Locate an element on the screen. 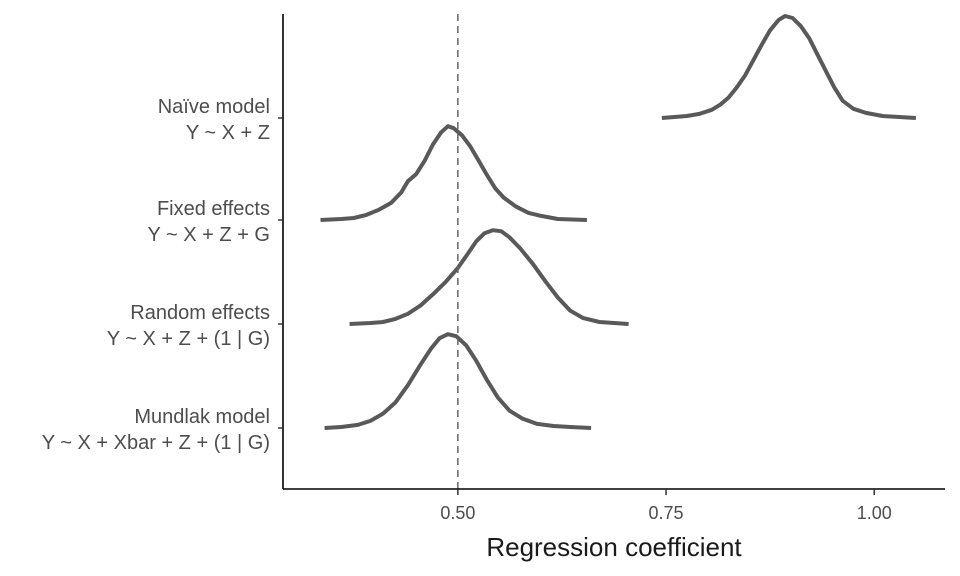  x-tick-label: 1.00 is located at coordinates (874, 513).